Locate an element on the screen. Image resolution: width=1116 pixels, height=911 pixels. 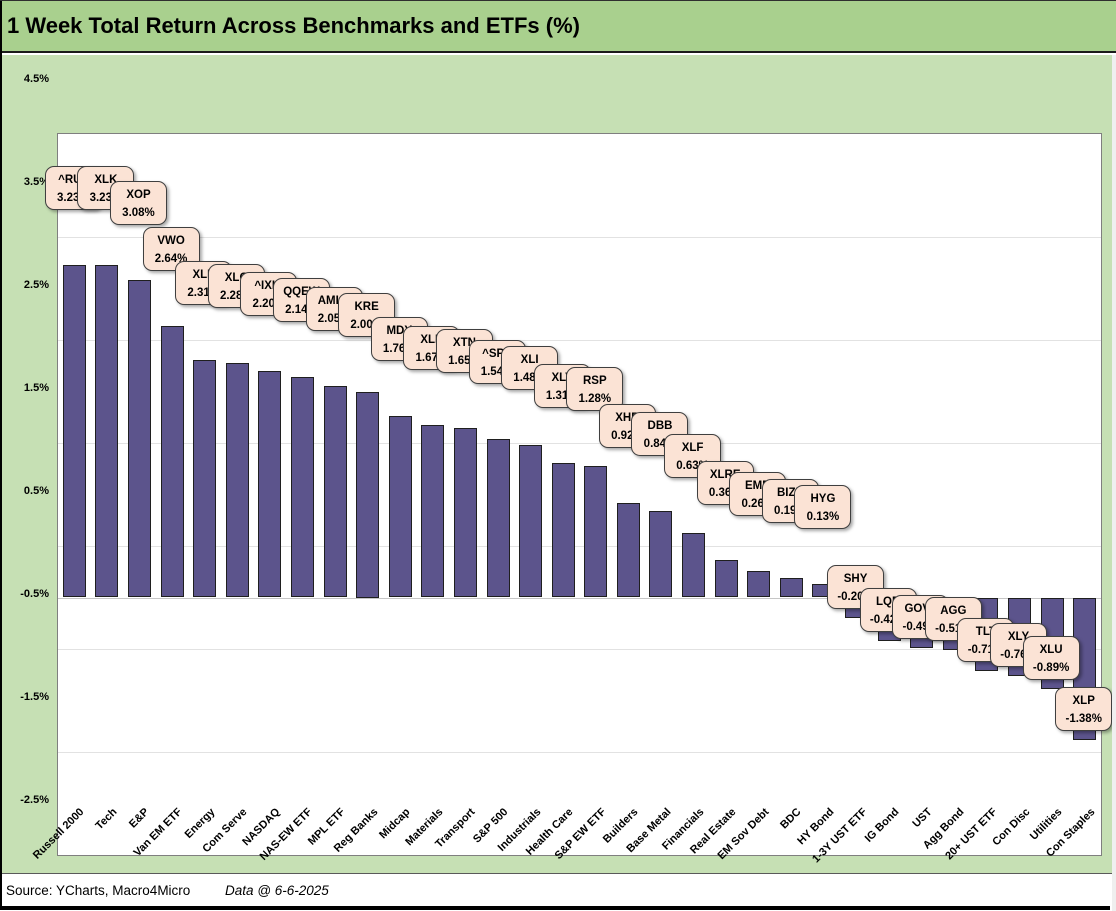
bar-XLV is located at coordinates (563, 530).